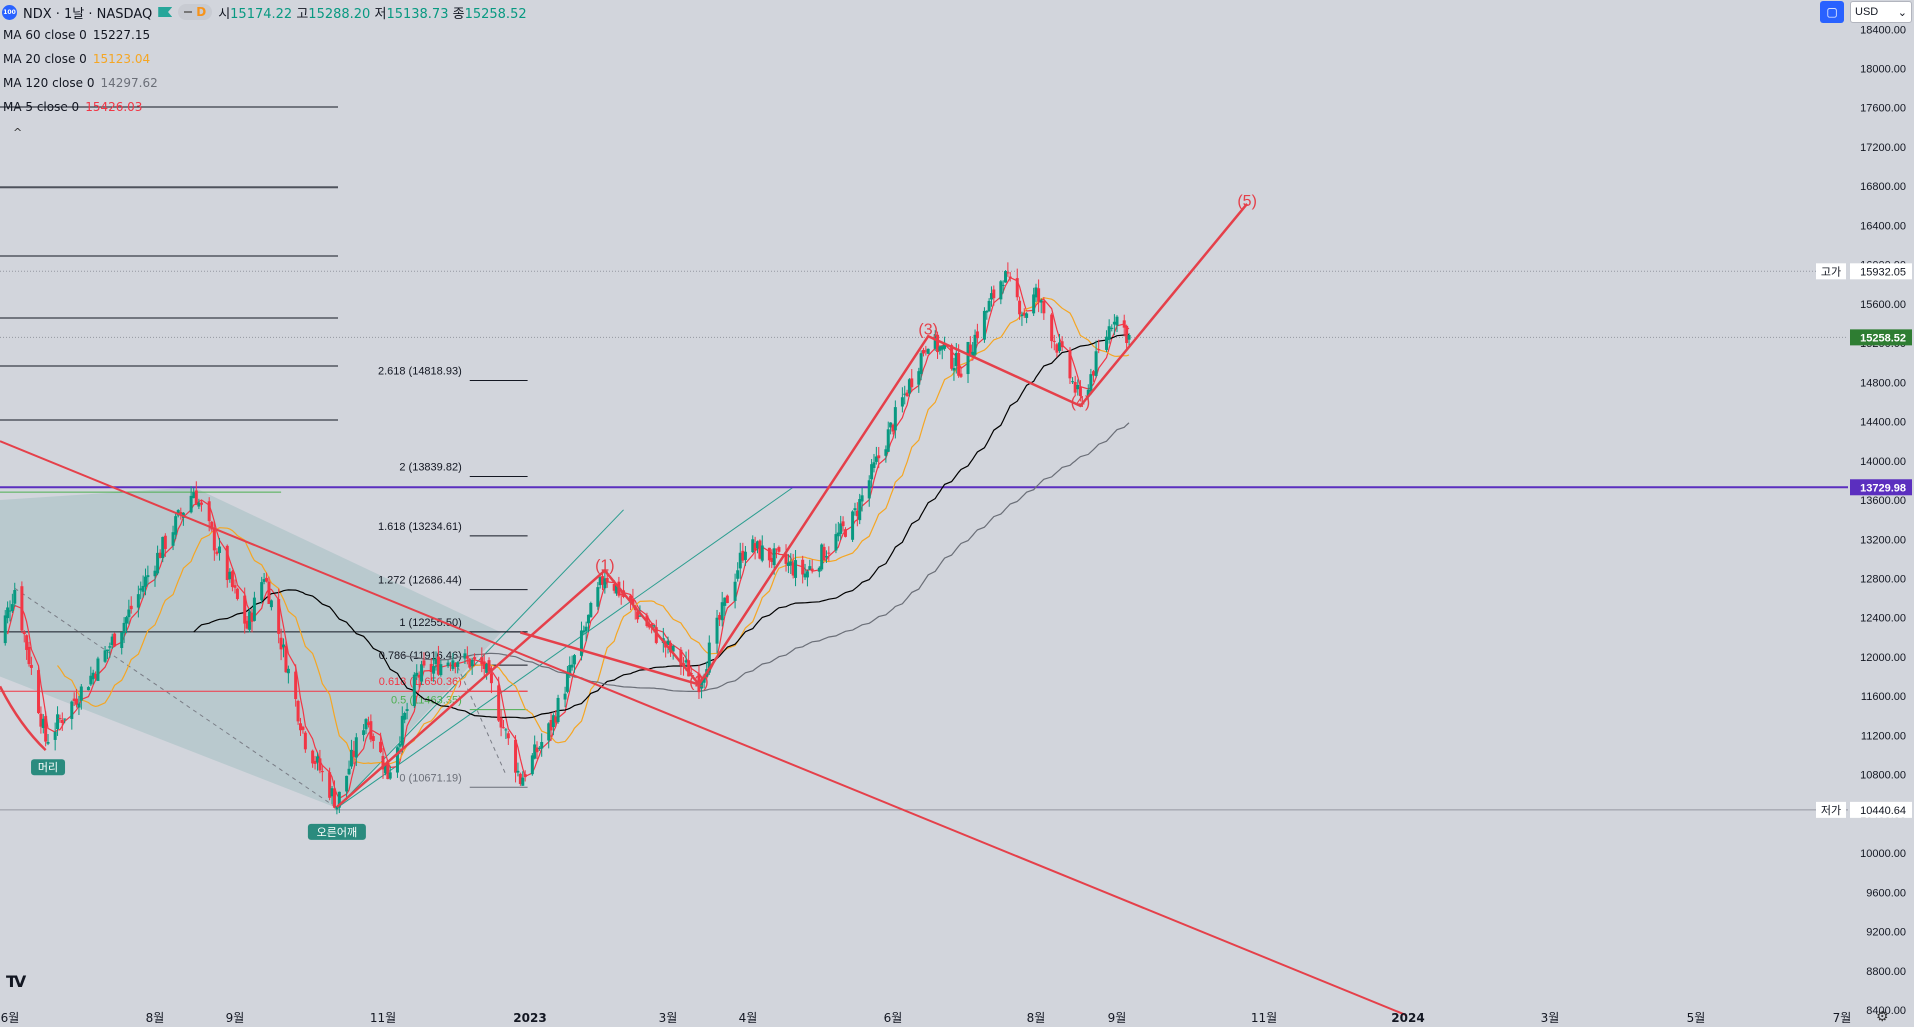  What do you see at coordinates (16, 981) in the screenshot?
I see `tradingview-logo: TV` at bounding box center [16, 981].